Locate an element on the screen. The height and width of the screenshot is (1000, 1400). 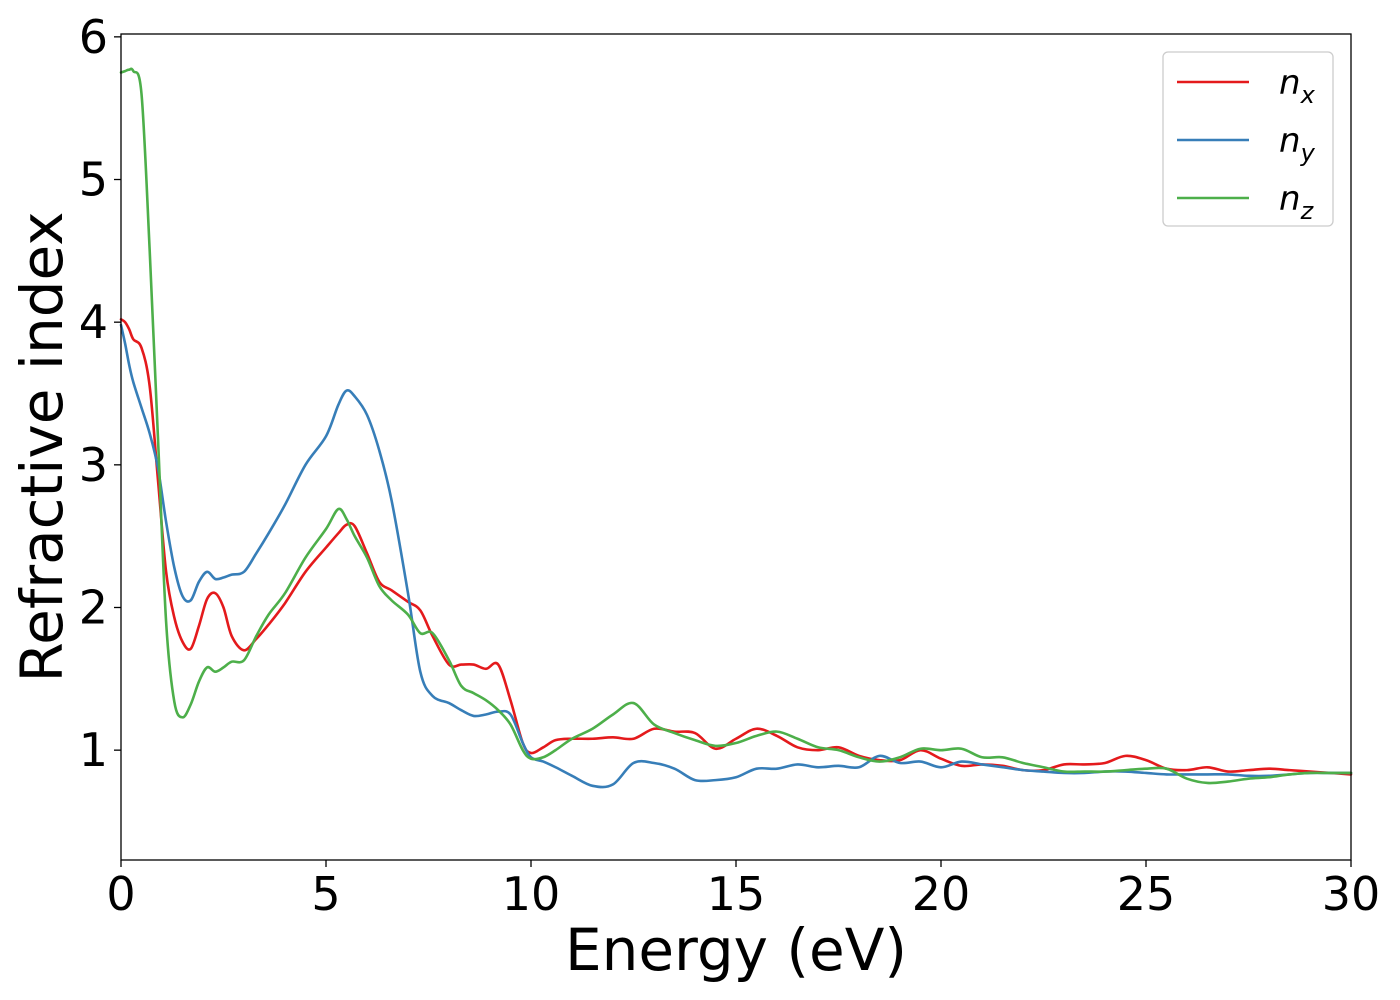
y-tick-label: 1 is located at coordinates (93, 750).